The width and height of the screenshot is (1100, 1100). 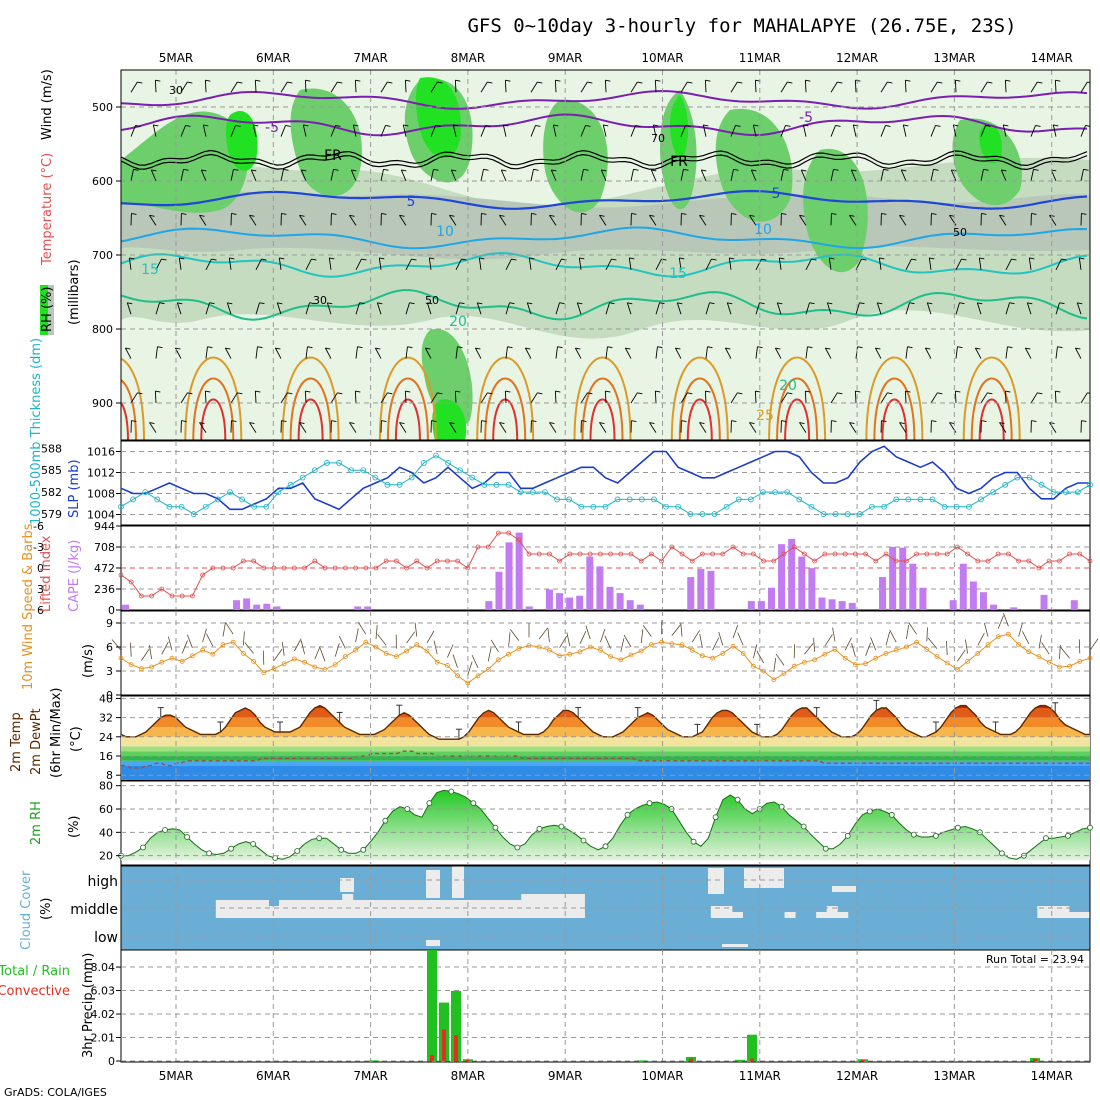 What do you see at coordinates (863, 1060) in the screenshot?
I see `precip-conv-bar` at bounding box center [863, 1060].